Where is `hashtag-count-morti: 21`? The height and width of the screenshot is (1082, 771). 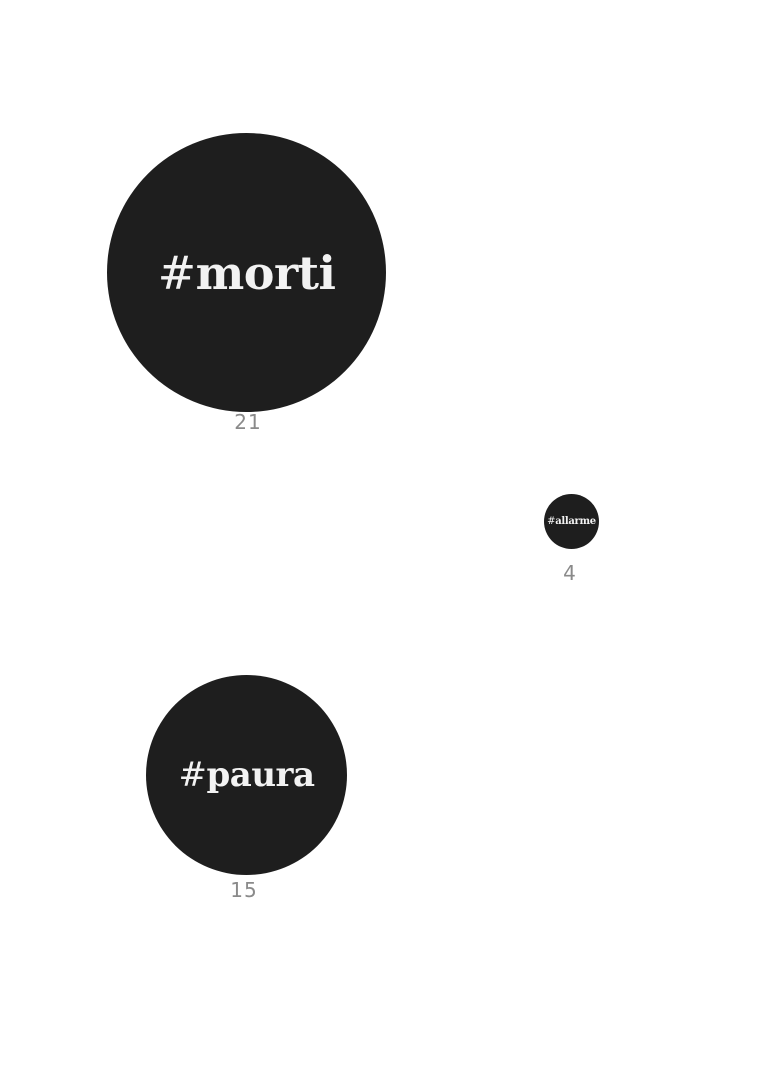
hashtag-count-morti: 21 is located at coordinates (248, 422).